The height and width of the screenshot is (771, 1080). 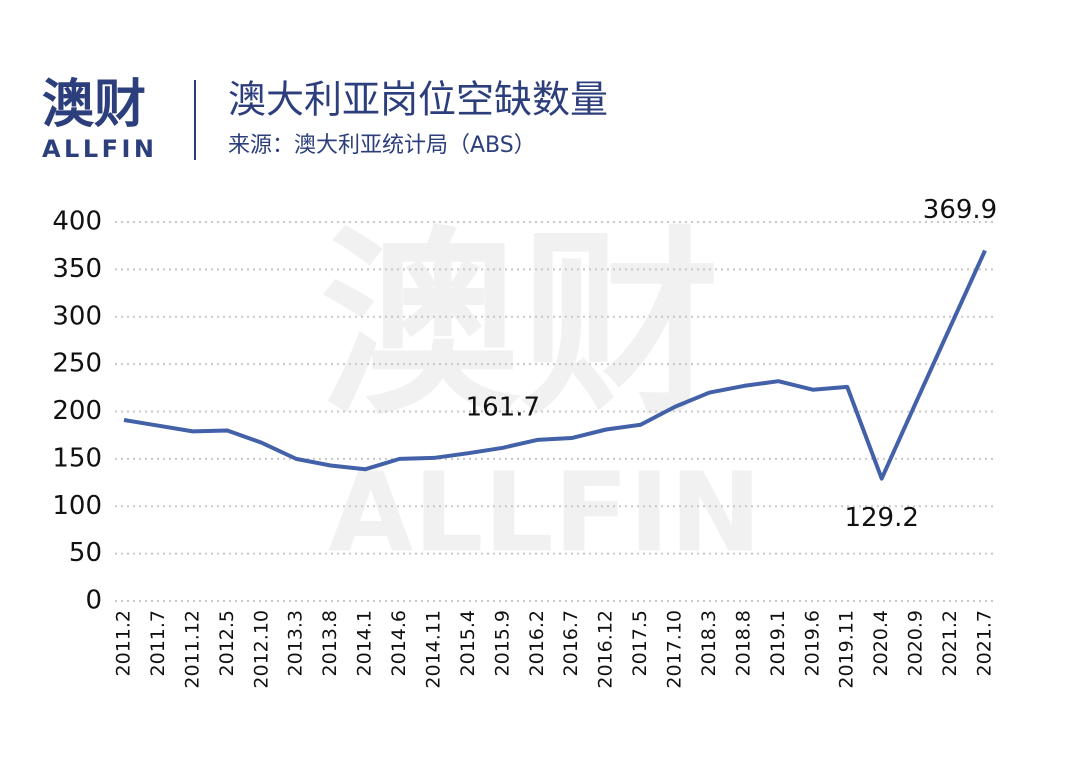 I want to click on x-tick-label: 2019.1, so click(x=778, y=643).